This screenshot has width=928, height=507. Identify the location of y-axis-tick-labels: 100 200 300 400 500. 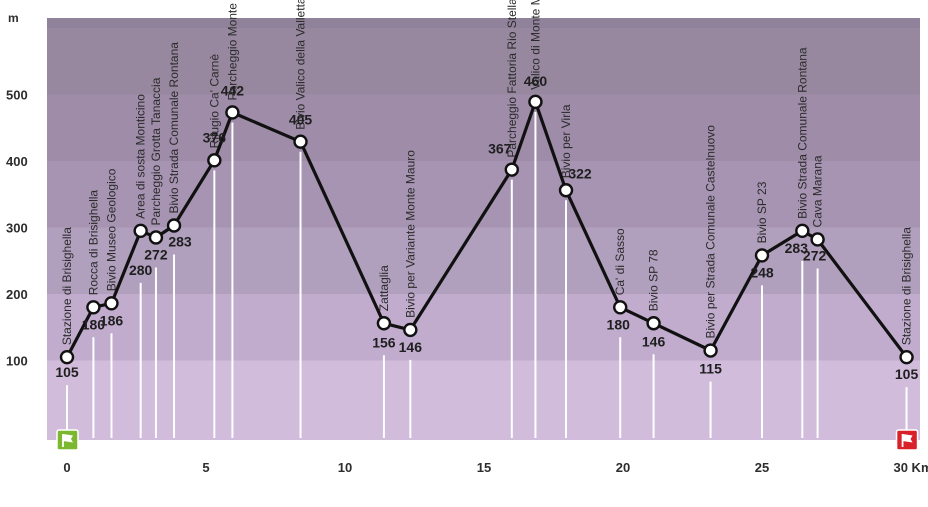
(17, 228).